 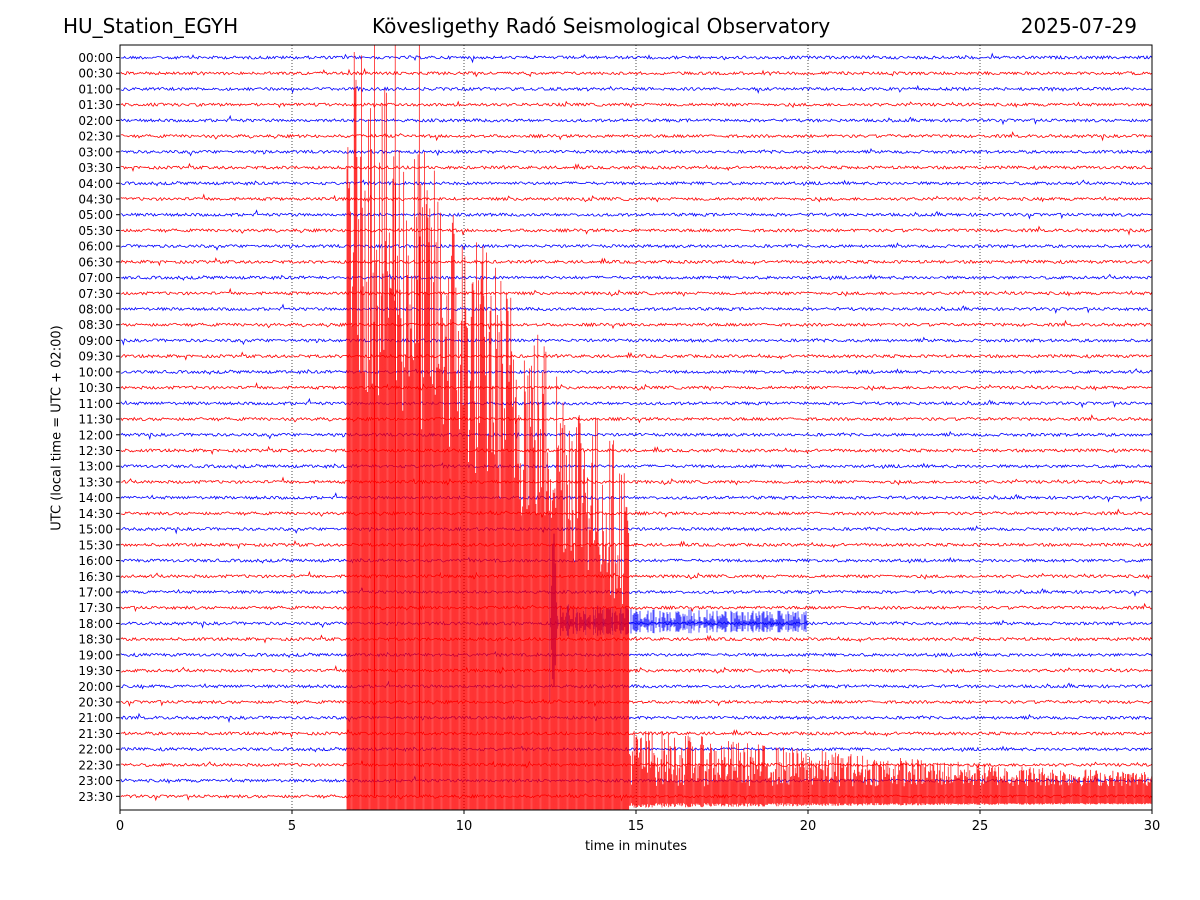 What do you see at coordinates (95, 137) in the screenshot?
I see `y-tick-label-02:30: 02:30` at bounding box center [95, 137].